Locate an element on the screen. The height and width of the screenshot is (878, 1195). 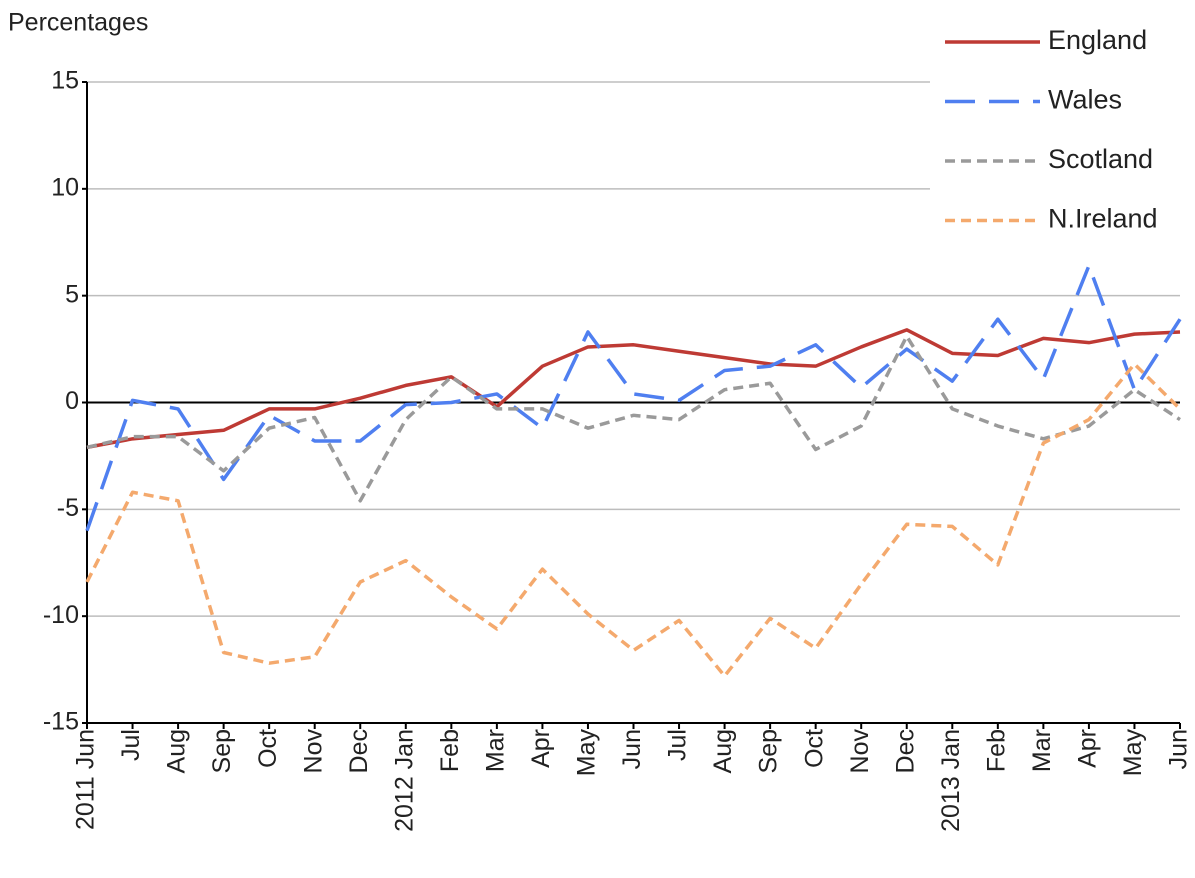
x-tick-label: 2012 Jan is located at coordinates (404, 780).